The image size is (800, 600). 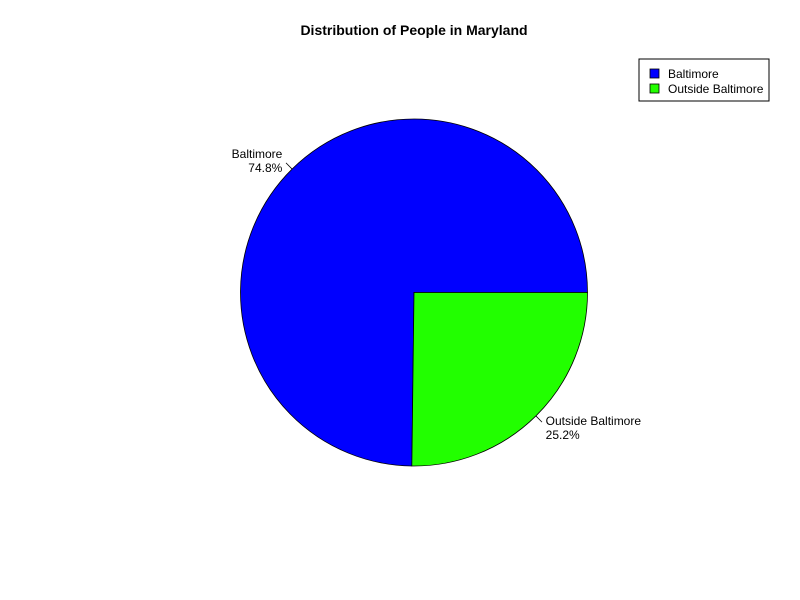 What do you see at coordinates (499, 379) in the screenshot?
I see `pie-slice-outside-baltimore` at bounding box center [499, 379].